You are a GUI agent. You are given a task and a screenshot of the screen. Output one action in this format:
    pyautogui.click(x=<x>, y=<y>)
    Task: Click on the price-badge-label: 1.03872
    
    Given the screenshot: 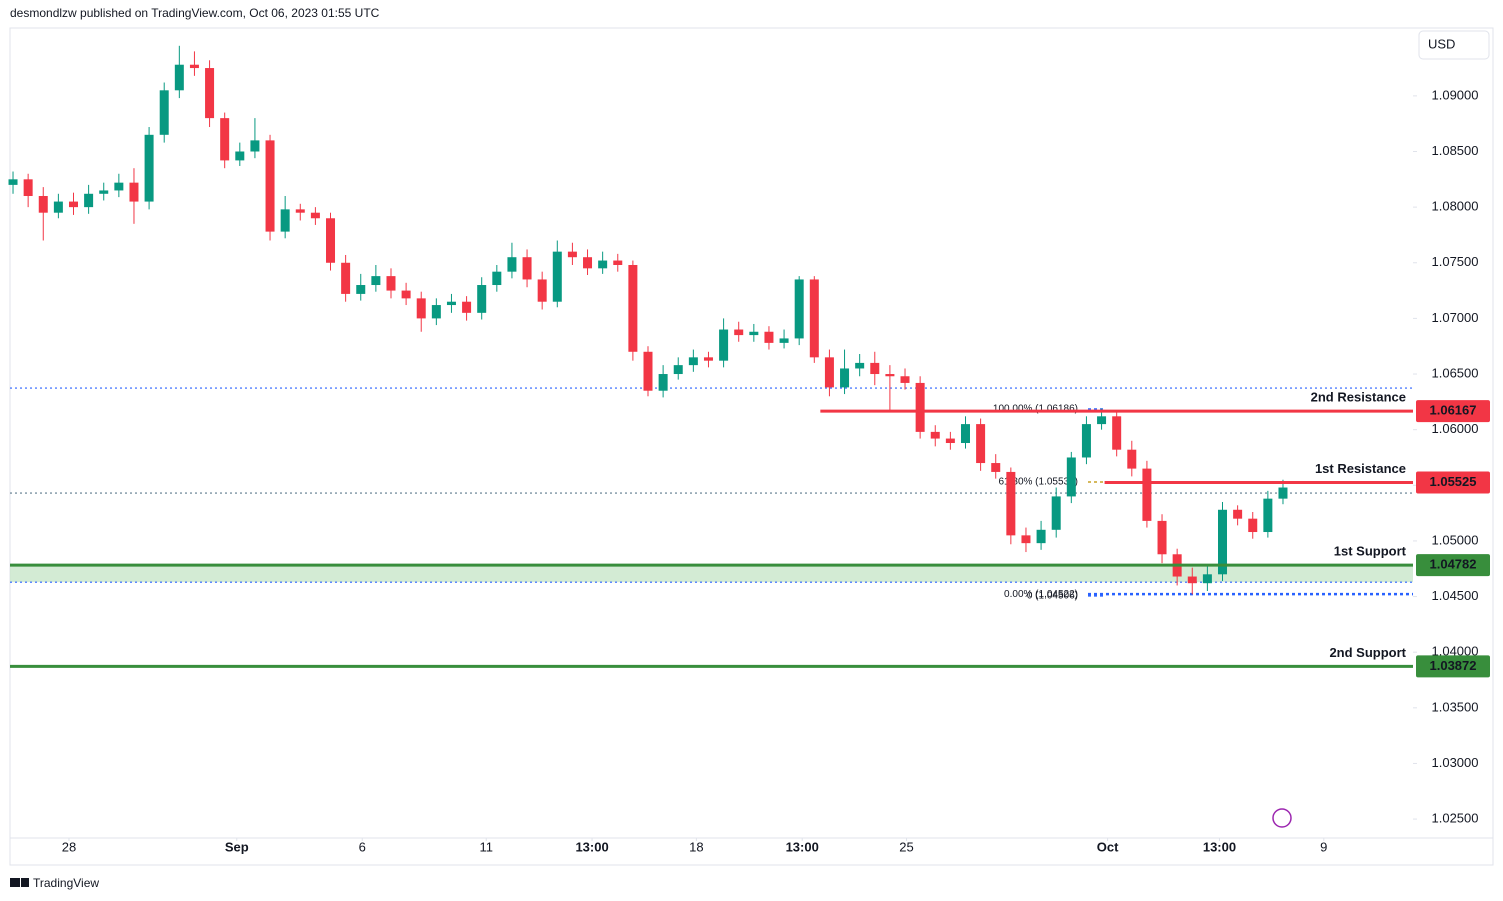 What is the action you would take?
    pyautogui.click(x=1453, y=665)
    